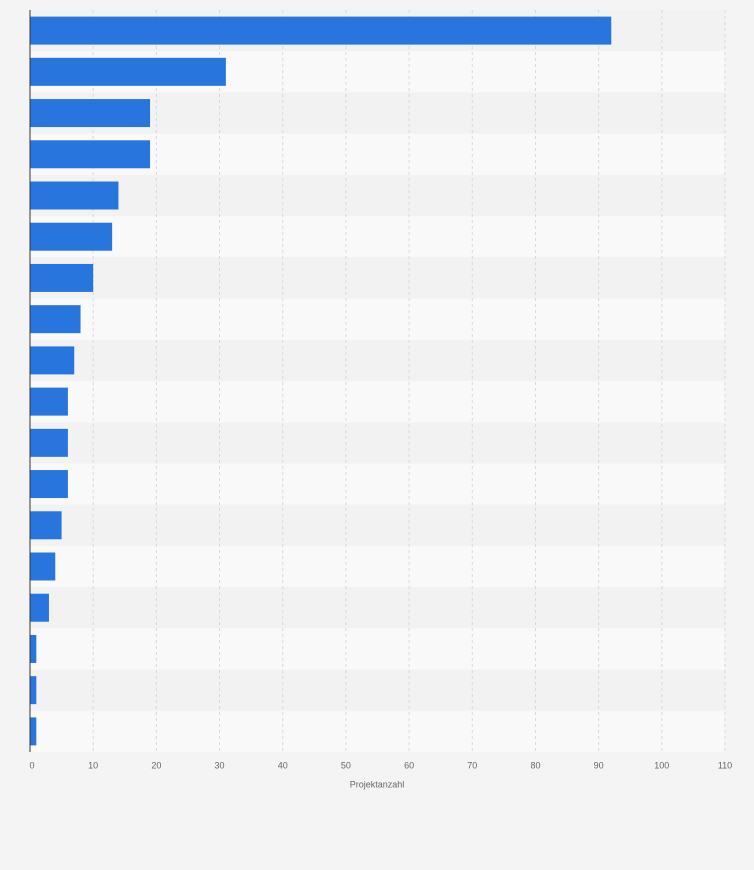 The image size is (754, 870). What do you see at coordinates (409, 765) in the screenshot?
I see `x-tick-label: 60` at bounding box center [409, 765].